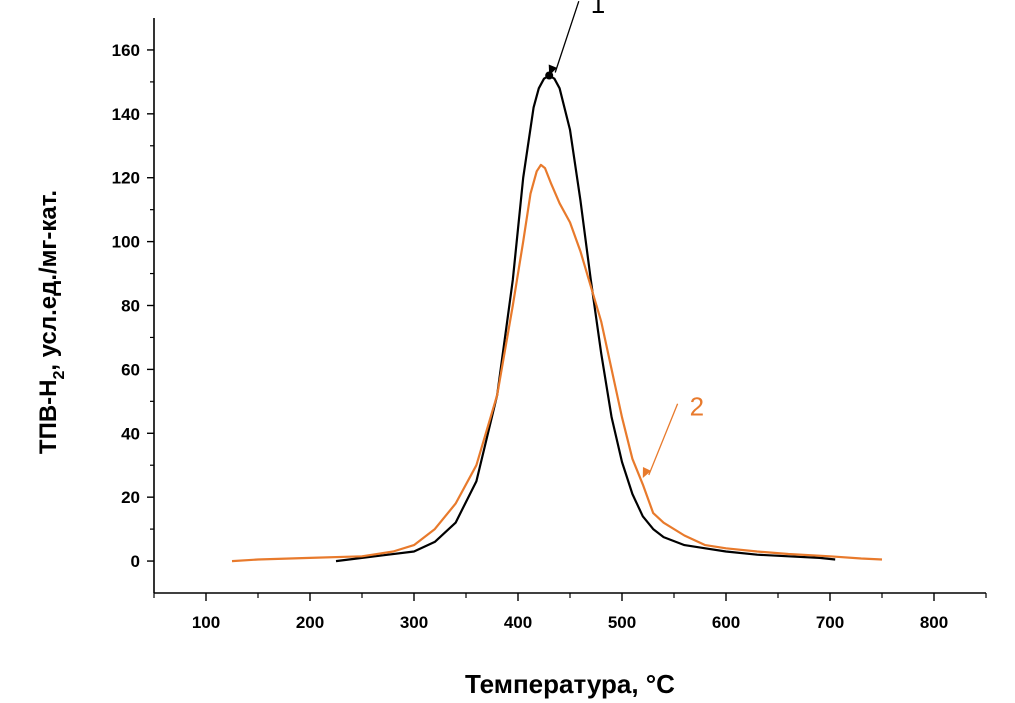  I want to click on x-tick-label-200: 200, so click(310, 622).